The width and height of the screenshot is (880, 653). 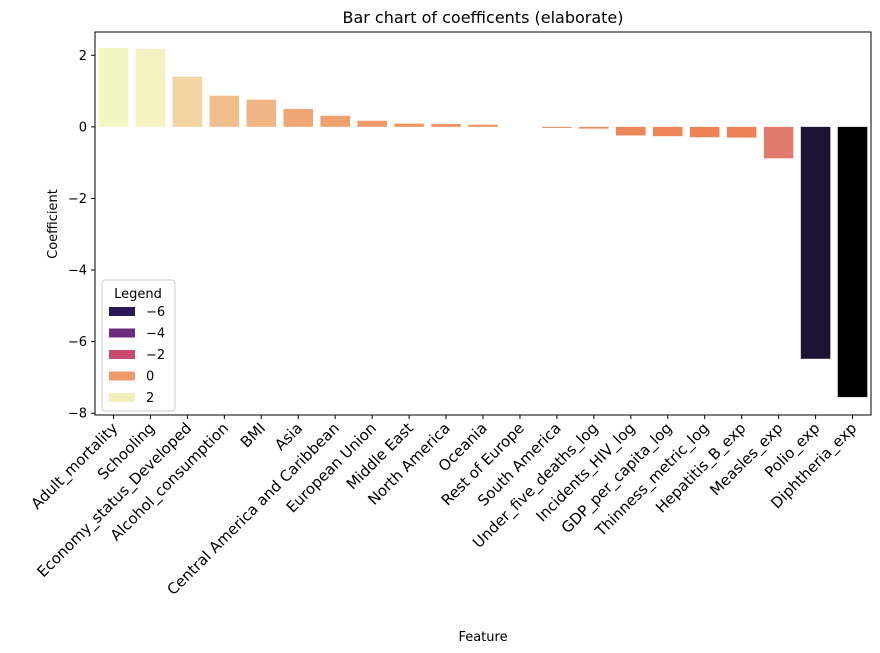 What do you see at coordinates (483, 125) in the screenshot?
I see `bar-oceania` at bounding box center [483, 125].